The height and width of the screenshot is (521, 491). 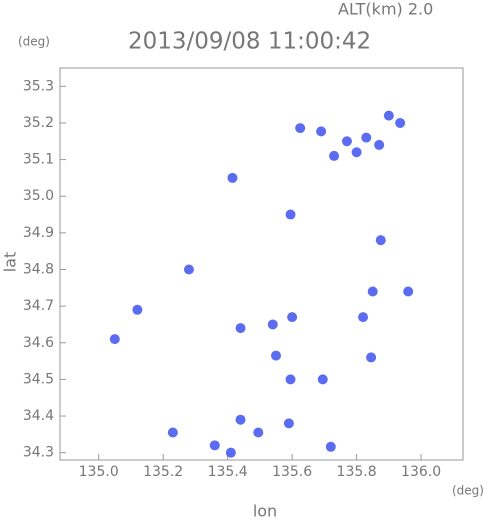 What do you see at coordinates (38, 416) in the screenshot?
I see `y-tick-label: 34.4` at bounding box center [38, 416].